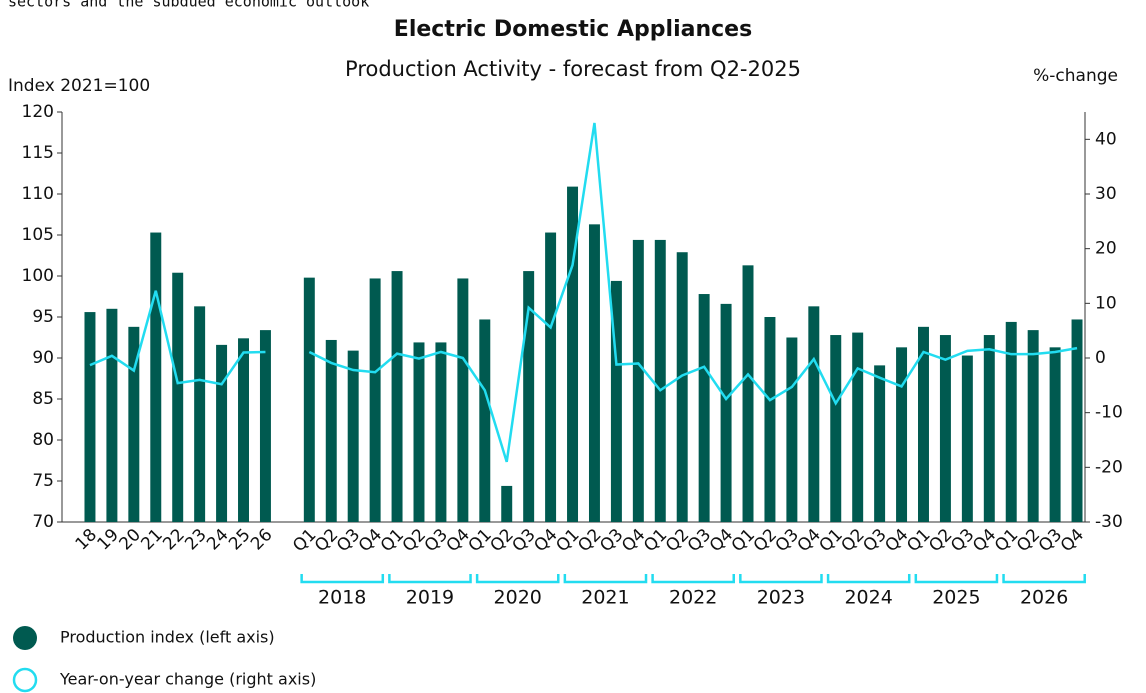 The width and height of the screenshot is (1146, 693). I want to click on y-tick-label: 85, so click(43, 399).